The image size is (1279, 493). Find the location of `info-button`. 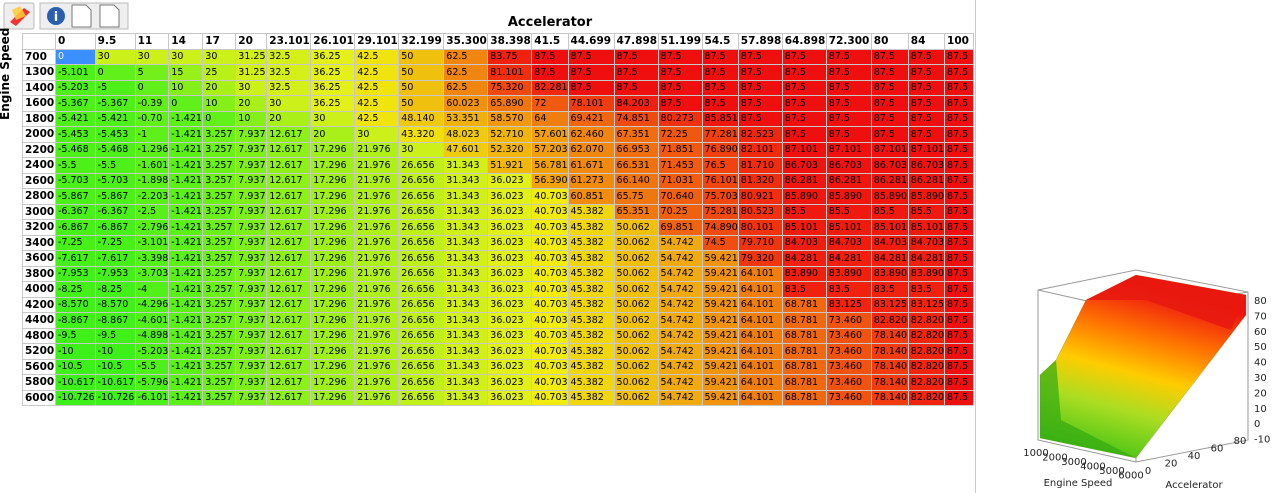

info-button is located at coordinates (56, 16).